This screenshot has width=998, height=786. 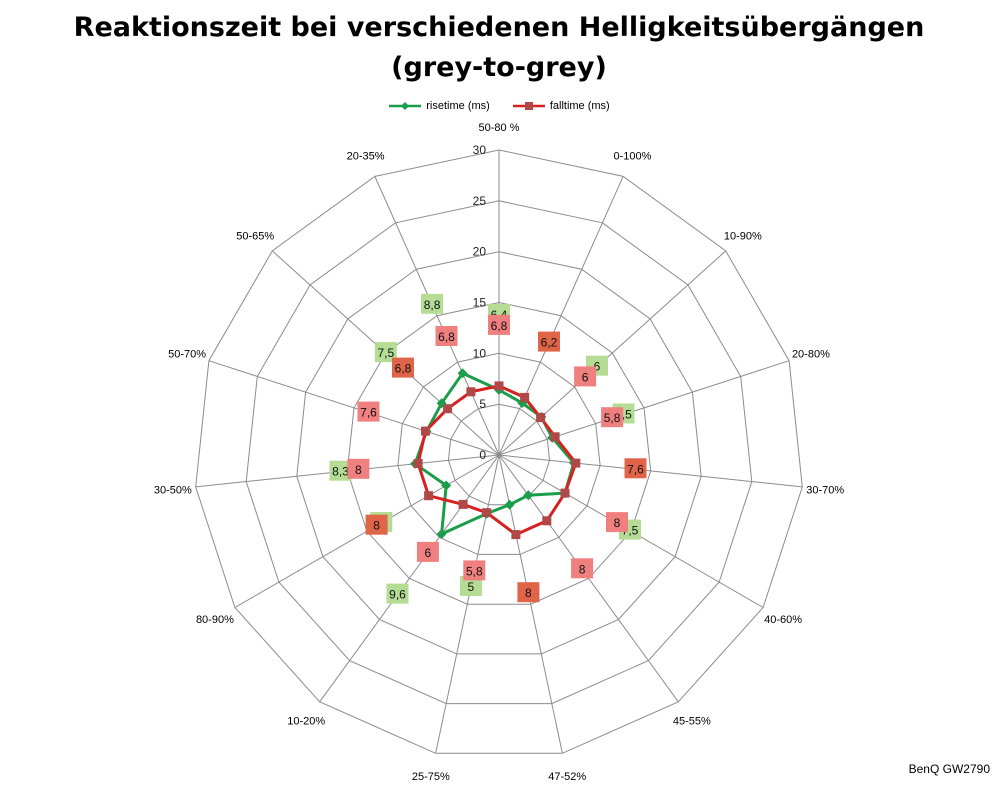 What do you see at coordinates (458, 106) in the screenshot?
I see `legend-label-risetime: risetime (ms)` at bounding box center [458, 106].